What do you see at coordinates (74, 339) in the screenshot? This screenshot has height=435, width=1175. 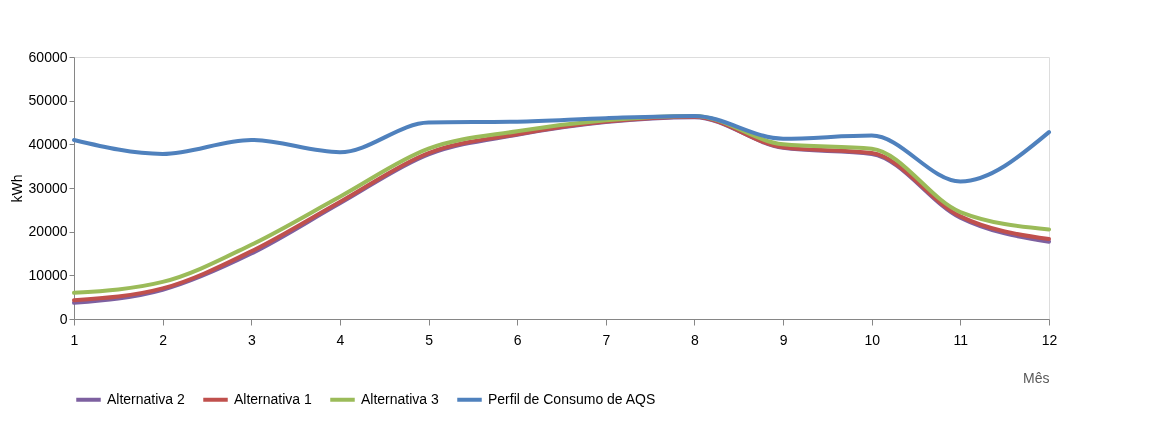 I see `x-tick-label: 1` at bounding box center [74, 339].